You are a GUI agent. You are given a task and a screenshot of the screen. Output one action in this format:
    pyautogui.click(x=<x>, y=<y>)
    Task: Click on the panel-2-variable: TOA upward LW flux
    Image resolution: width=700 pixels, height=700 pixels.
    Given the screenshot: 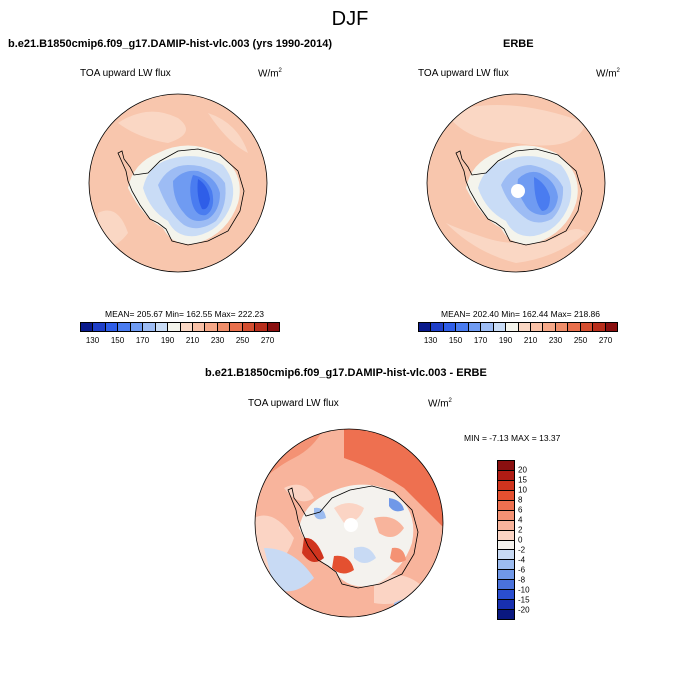 What is the action you would take?
    pyautogui.click(x=463, y=73)
    